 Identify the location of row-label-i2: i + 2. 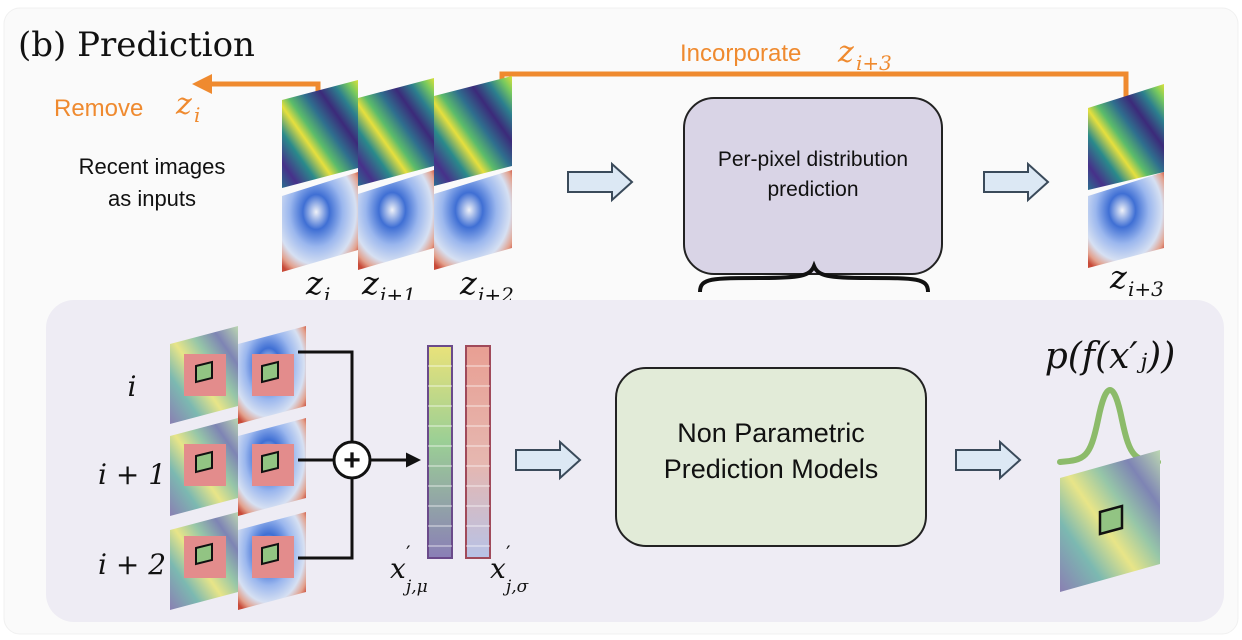
(132, 564).